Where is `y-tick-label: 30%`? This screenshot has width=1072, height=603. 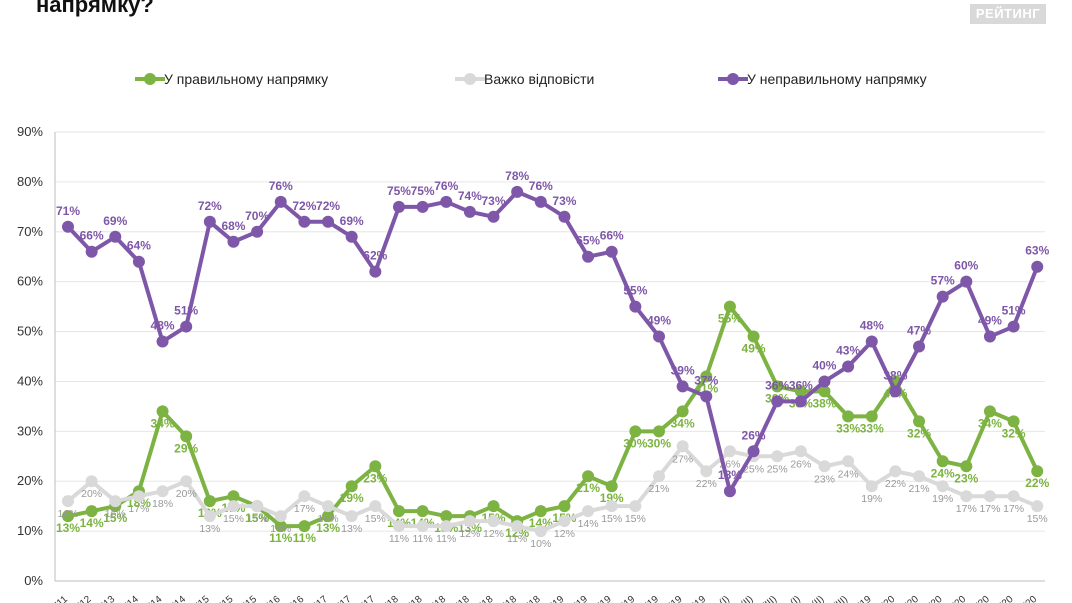
y-tick-label: 30% is located at coordinates (30, 430).